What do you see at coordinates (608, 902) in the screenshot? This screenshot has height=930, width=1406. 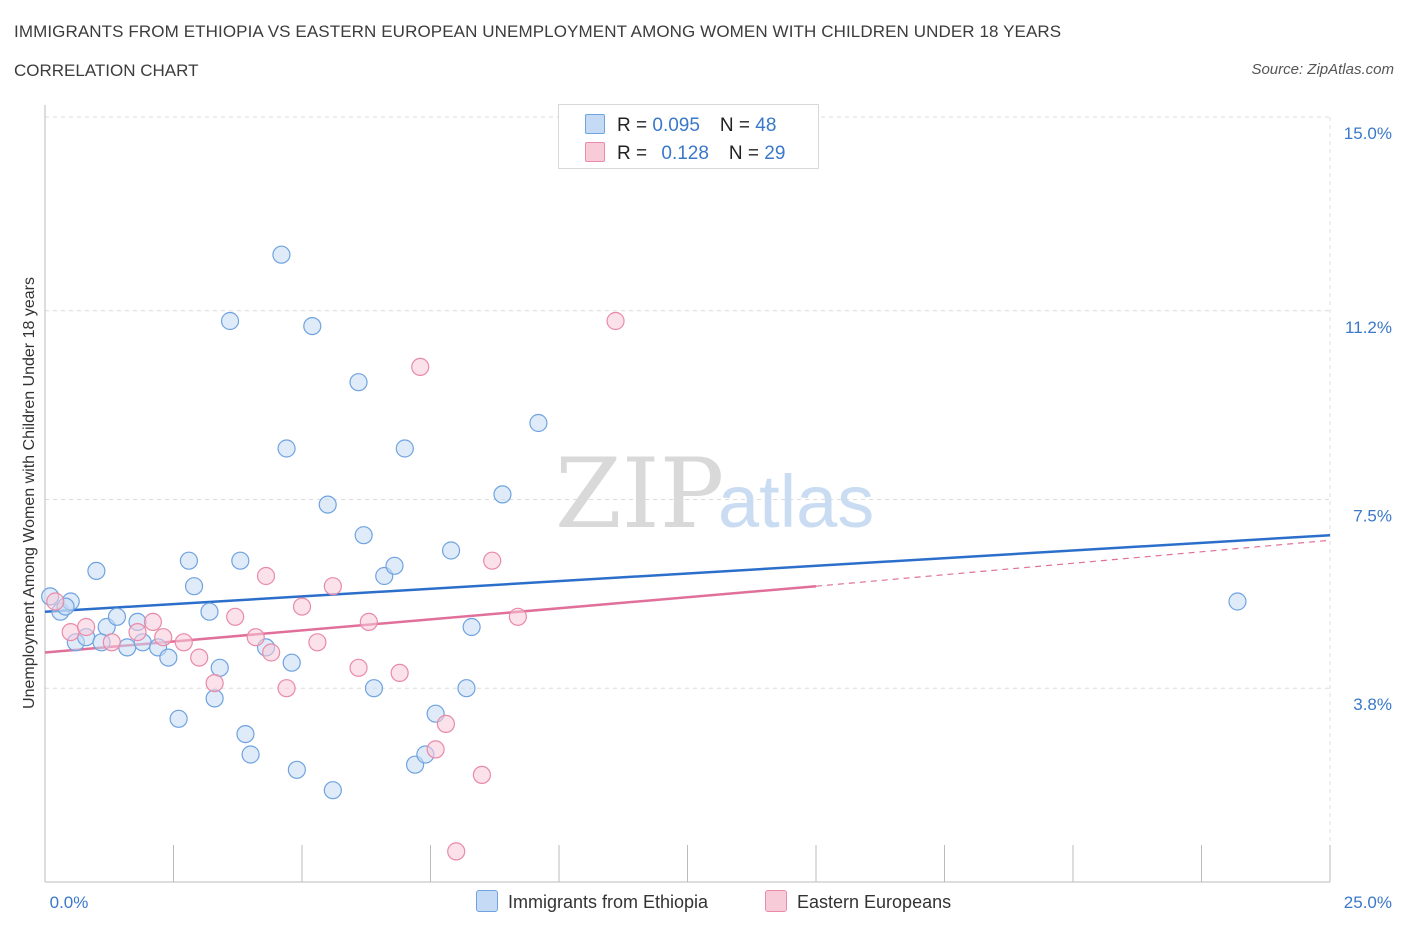 I see `legend-label-ethiopia: Immigrants from Ethiopia` at bounding box center [608, 902].